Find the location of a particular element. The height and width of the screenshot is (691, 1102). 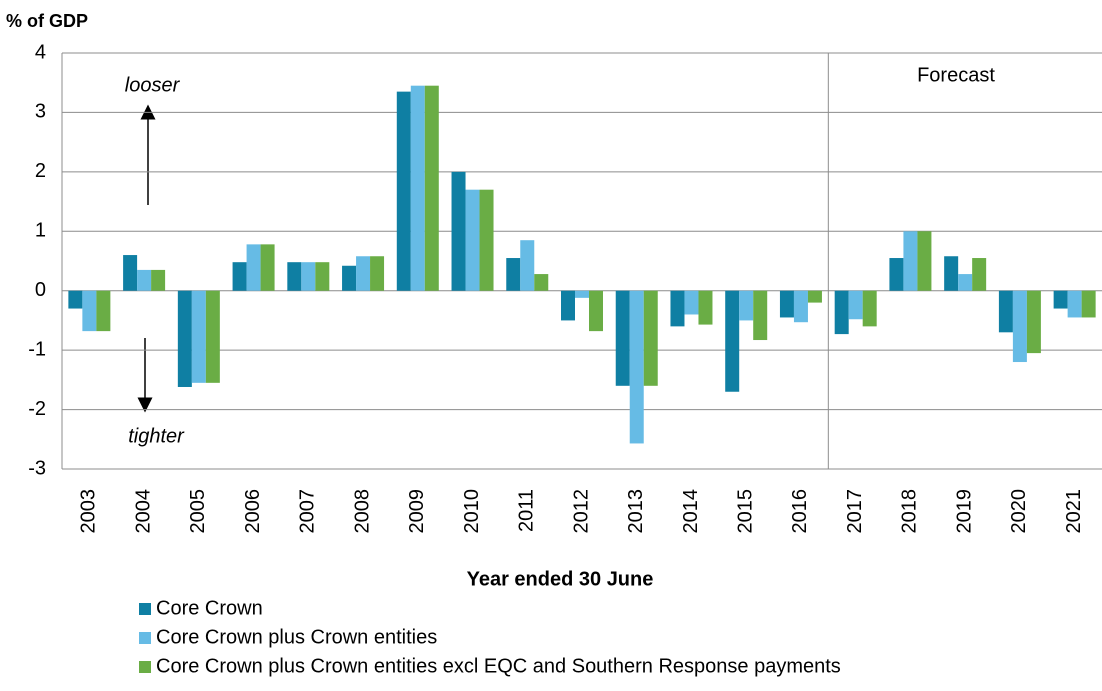

y-tick-label: -3 is located at coordinates (37, 468).